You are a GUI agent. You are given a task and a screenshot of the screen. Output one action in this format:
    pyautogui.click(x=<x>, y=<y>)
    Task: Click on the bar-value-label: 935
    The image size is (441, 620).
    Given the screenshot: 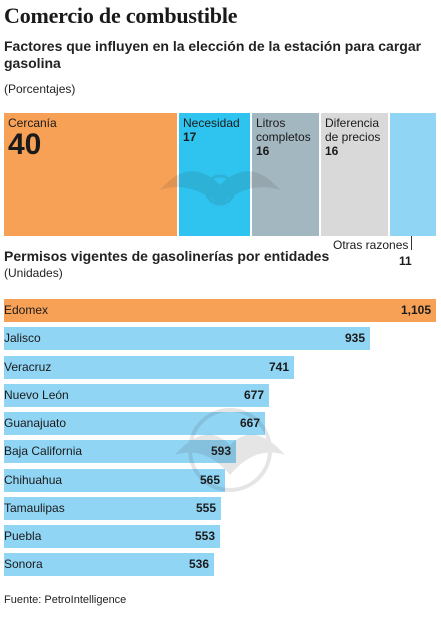 What is the action you would take?
    pyautogui.click(x=354, y=338)
    